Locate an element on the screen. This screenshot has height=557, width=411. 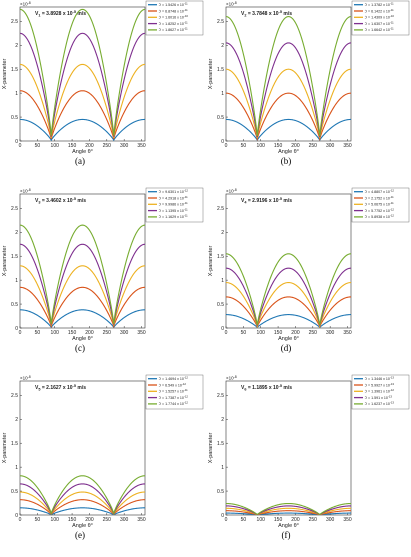
legend-entry: ℑ = 1.1629 x 10-11 is located at coordinates (174, 217).